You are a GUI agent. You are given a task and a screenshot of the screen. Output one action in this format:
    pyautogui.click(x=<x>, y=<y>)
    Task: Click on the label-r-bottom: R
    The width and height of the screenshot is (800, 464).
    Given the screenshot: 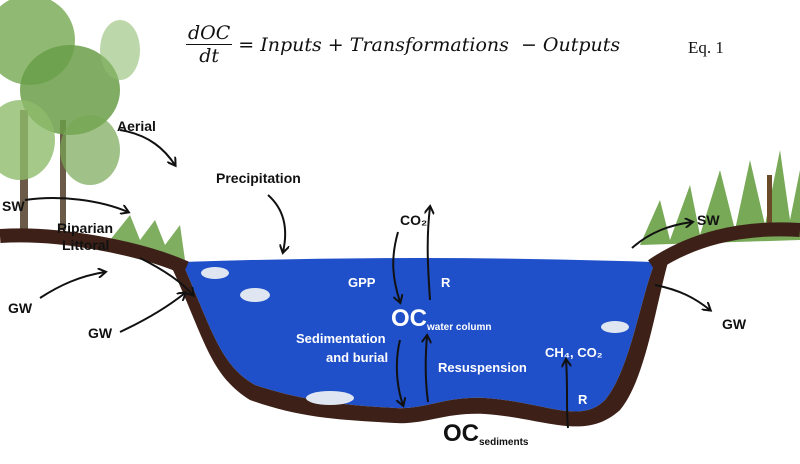 What is the action you would take?
    pyautogui.click(x=583, y=399)
    